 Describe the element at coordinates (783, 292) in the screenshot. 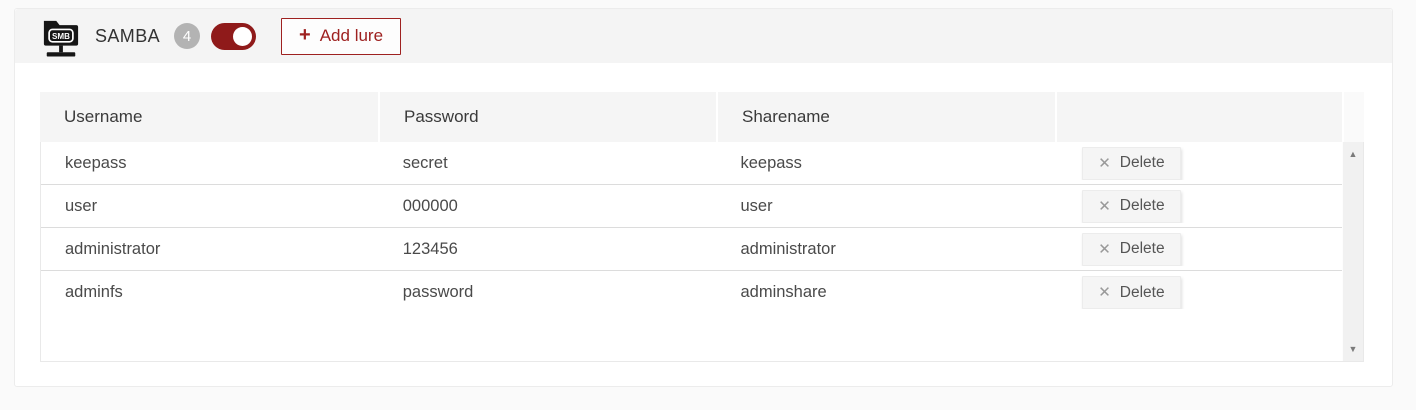

I see `sharename-cell: adminshare` at that location.